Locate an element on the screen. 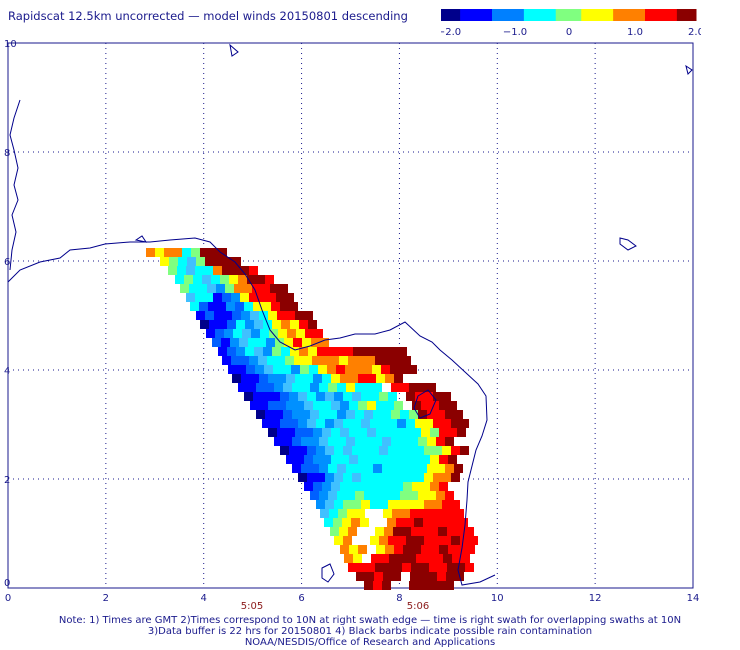  x-tick-label: 6 is located at coordinates (301, 598).